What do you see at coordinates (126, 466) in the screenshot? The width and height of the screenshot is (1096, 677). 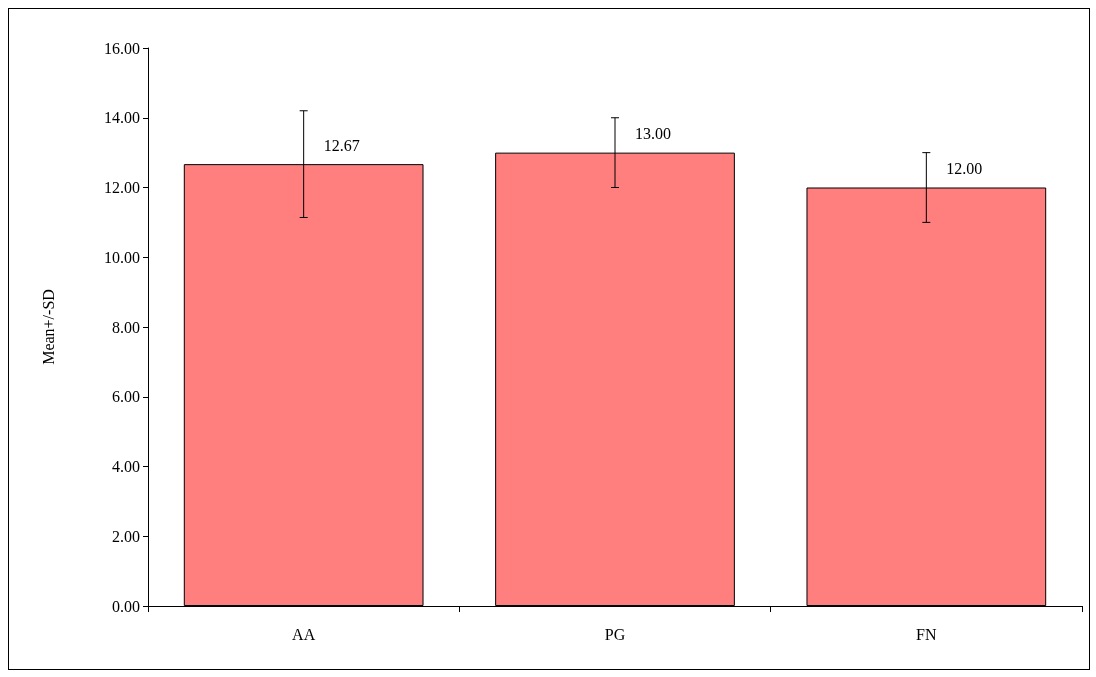 I see `y-tick-label: 4.00` at bounding box center [126, 466].